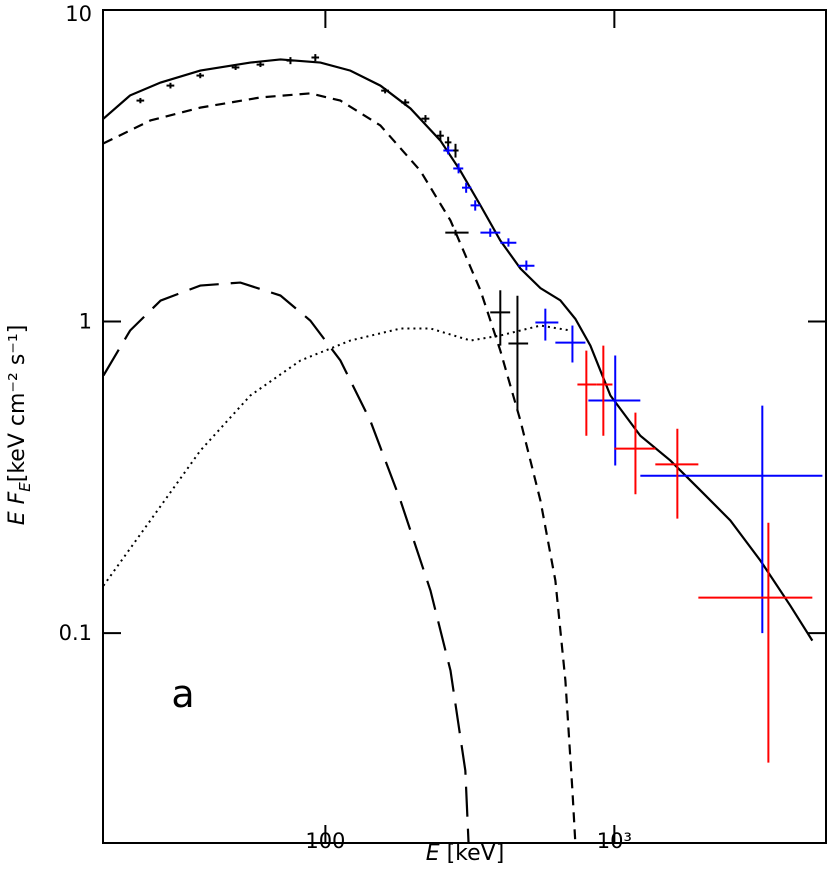  I want to click on y-tick-label: 1, so click(85, 322).